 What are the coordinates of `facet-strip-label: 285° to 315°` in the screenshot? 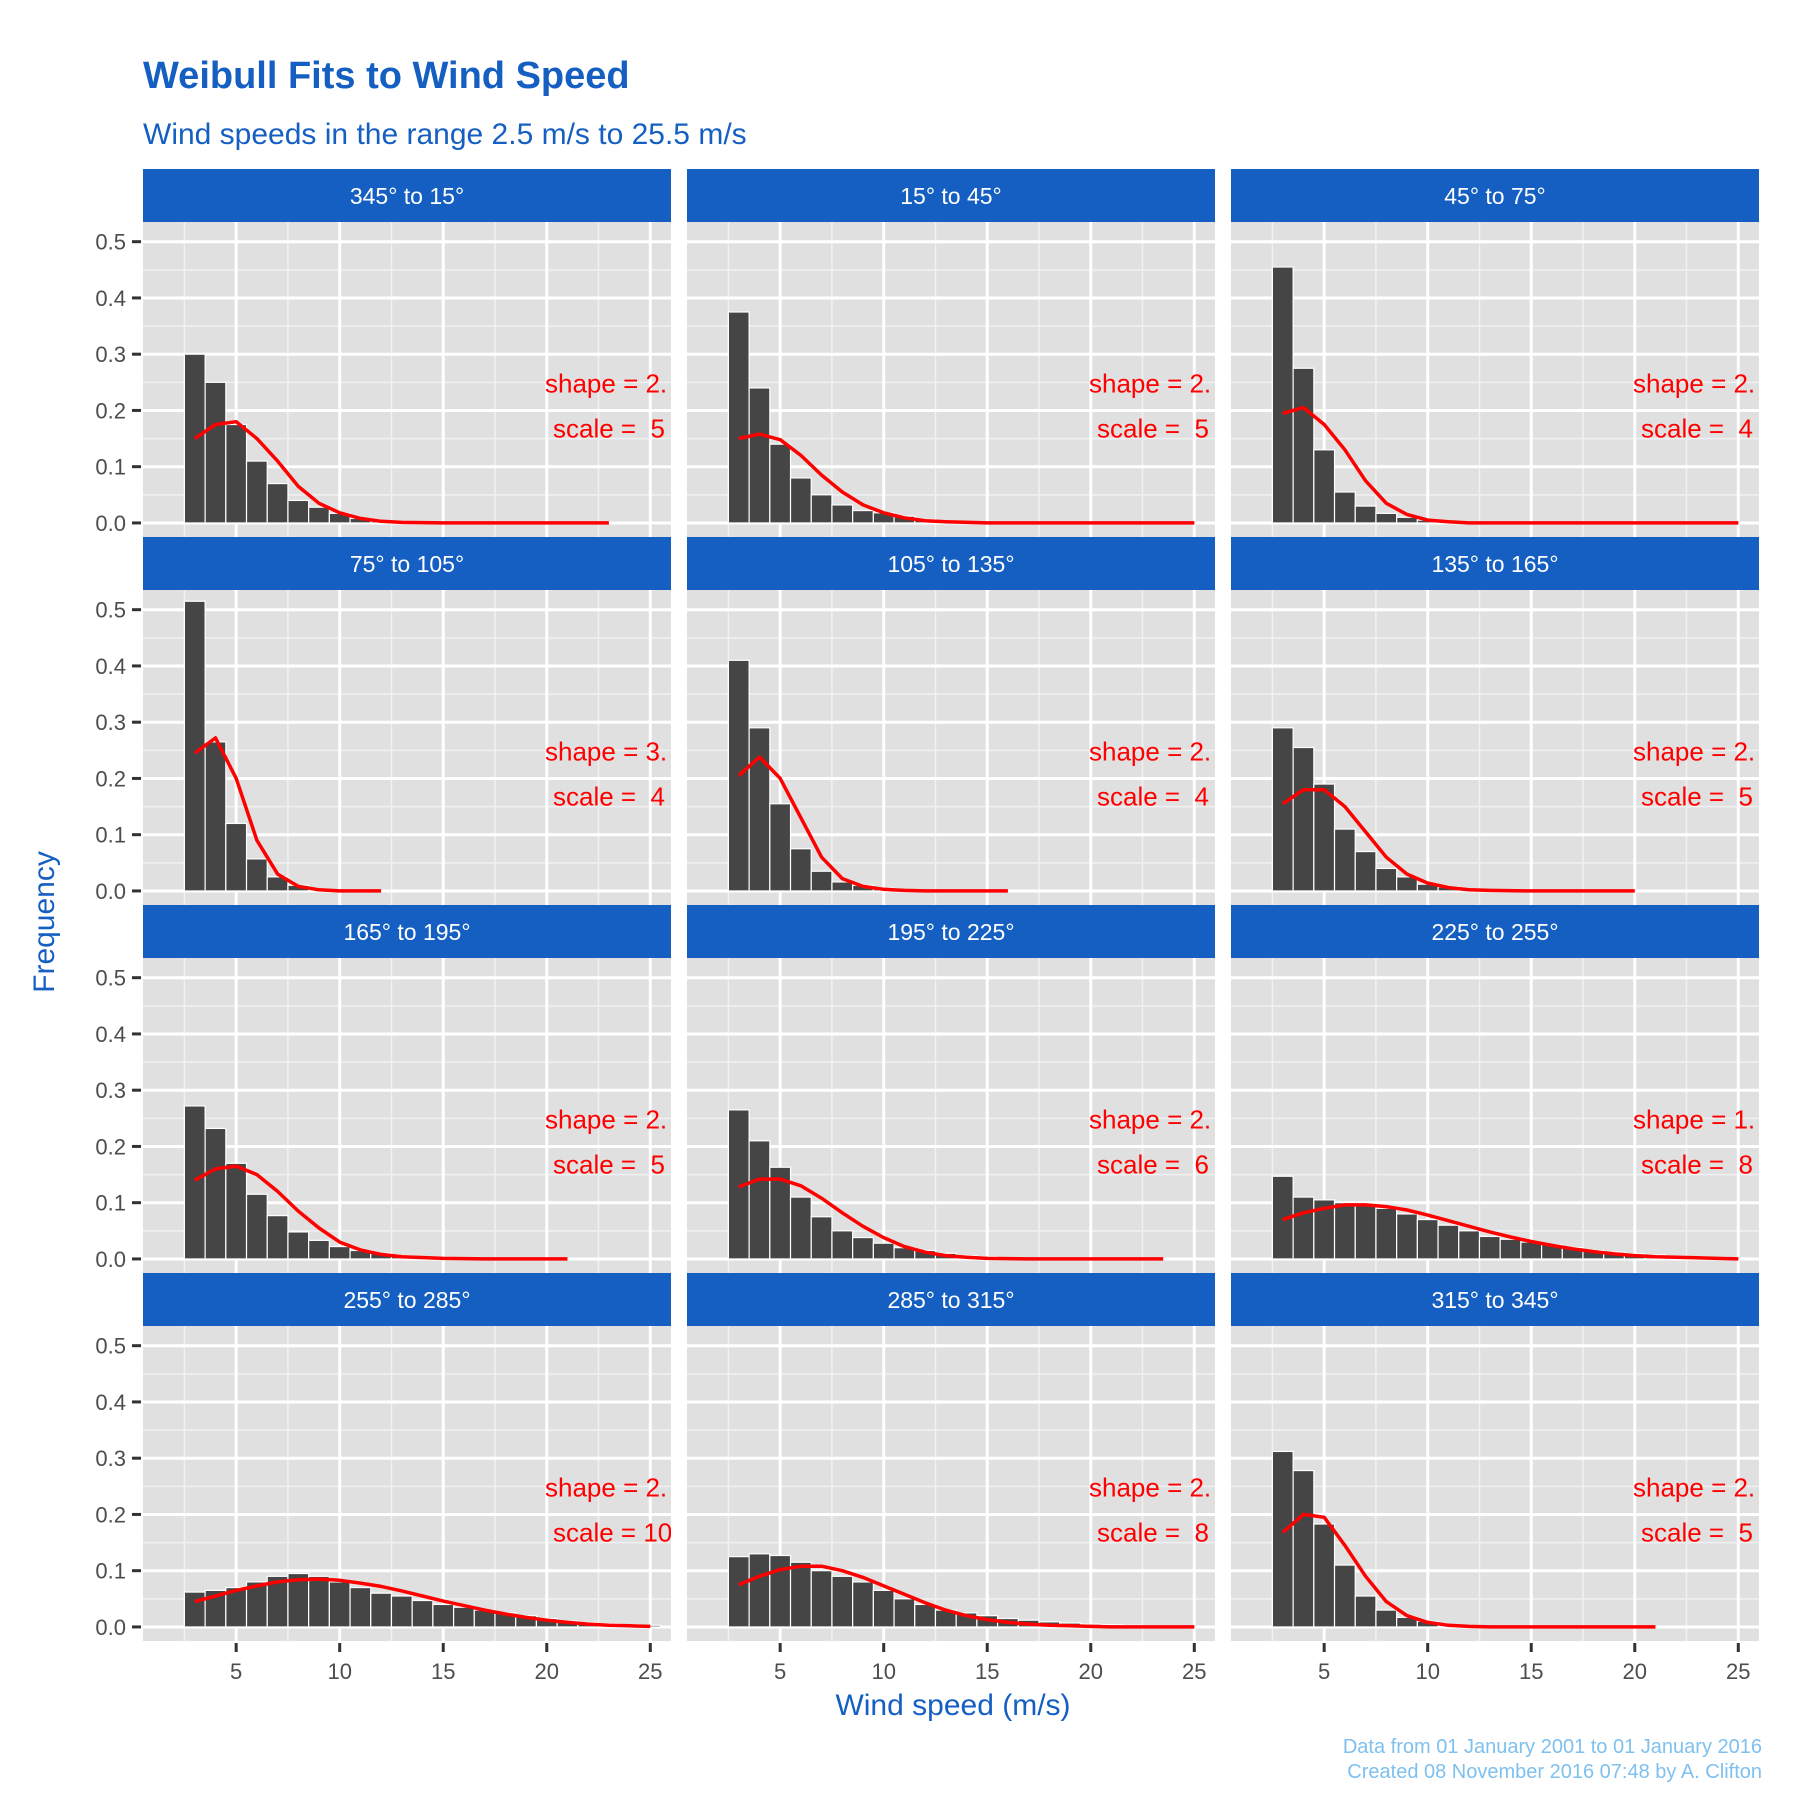 It's located at (950, 1300).